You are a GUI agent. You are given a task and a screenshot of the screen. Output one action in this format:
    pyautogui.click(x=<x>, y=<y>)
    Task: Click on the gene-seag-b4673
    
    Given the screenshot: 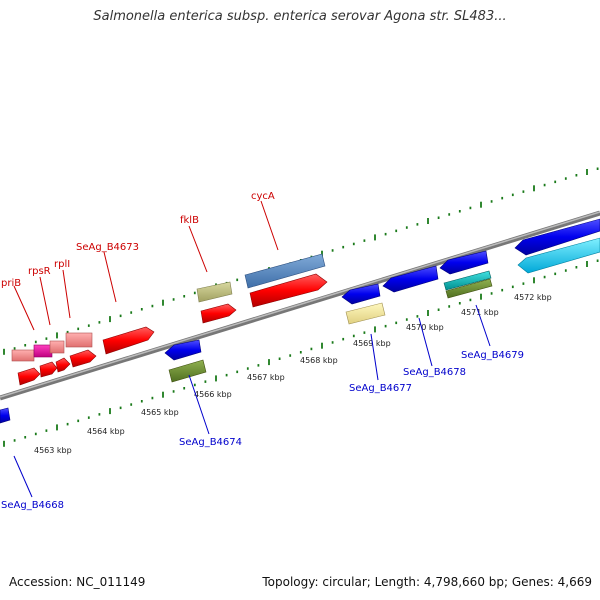 What is the action you would take?
    pyautogui.click(x=128, y=340)
    